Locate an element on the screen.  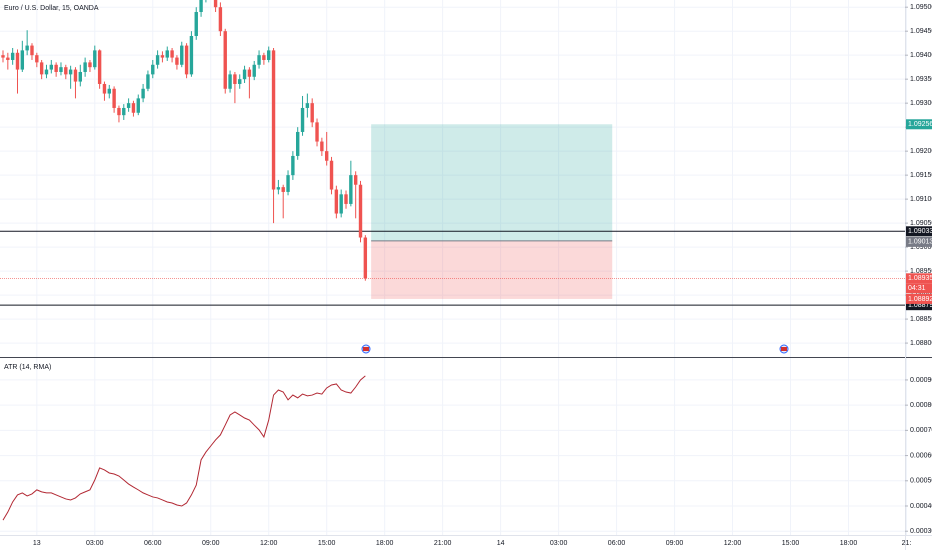
x-tick-label: 21: is located at coordinates (907, 543).